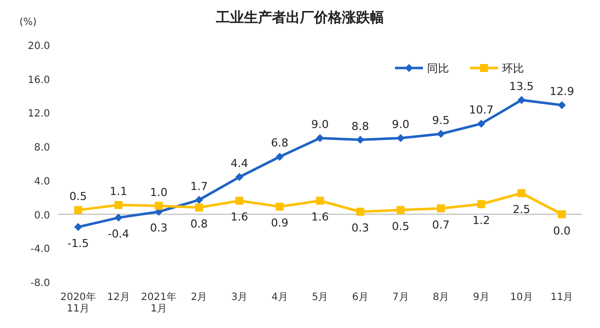  I want to click on x-tick-label: 9月, so click(481, 297).